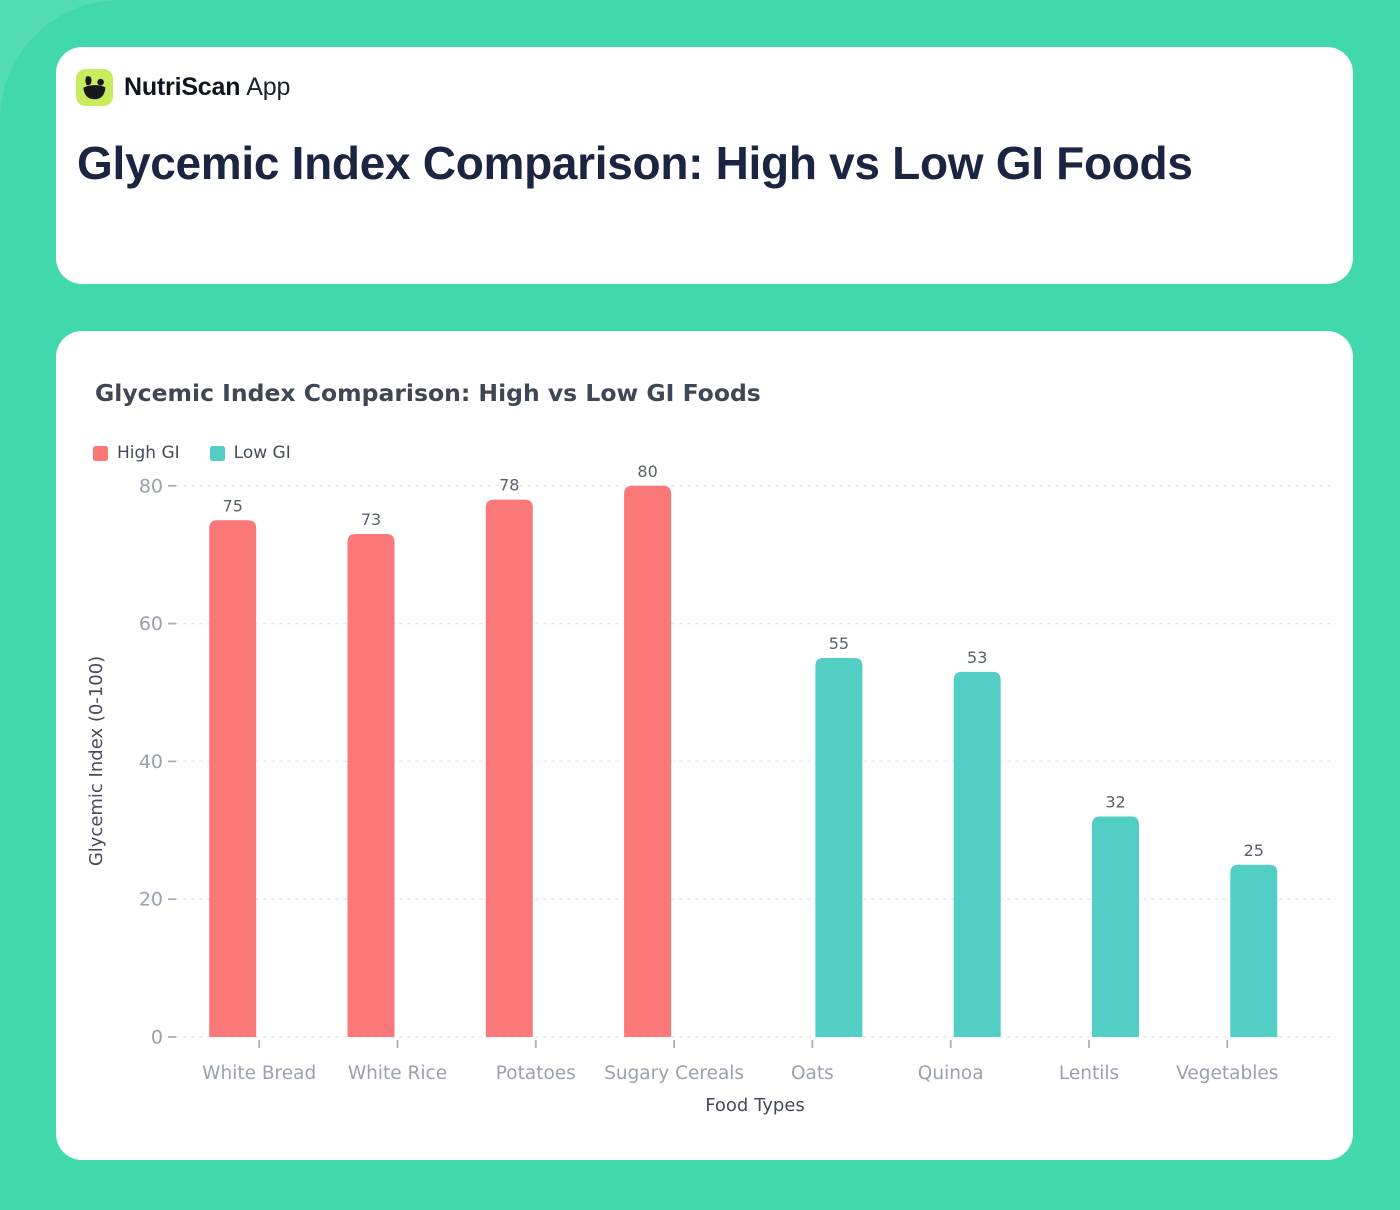  Describe the element at coordinates (509, 485) in the screenshot. I see `bar-value-label: 78` at that location.